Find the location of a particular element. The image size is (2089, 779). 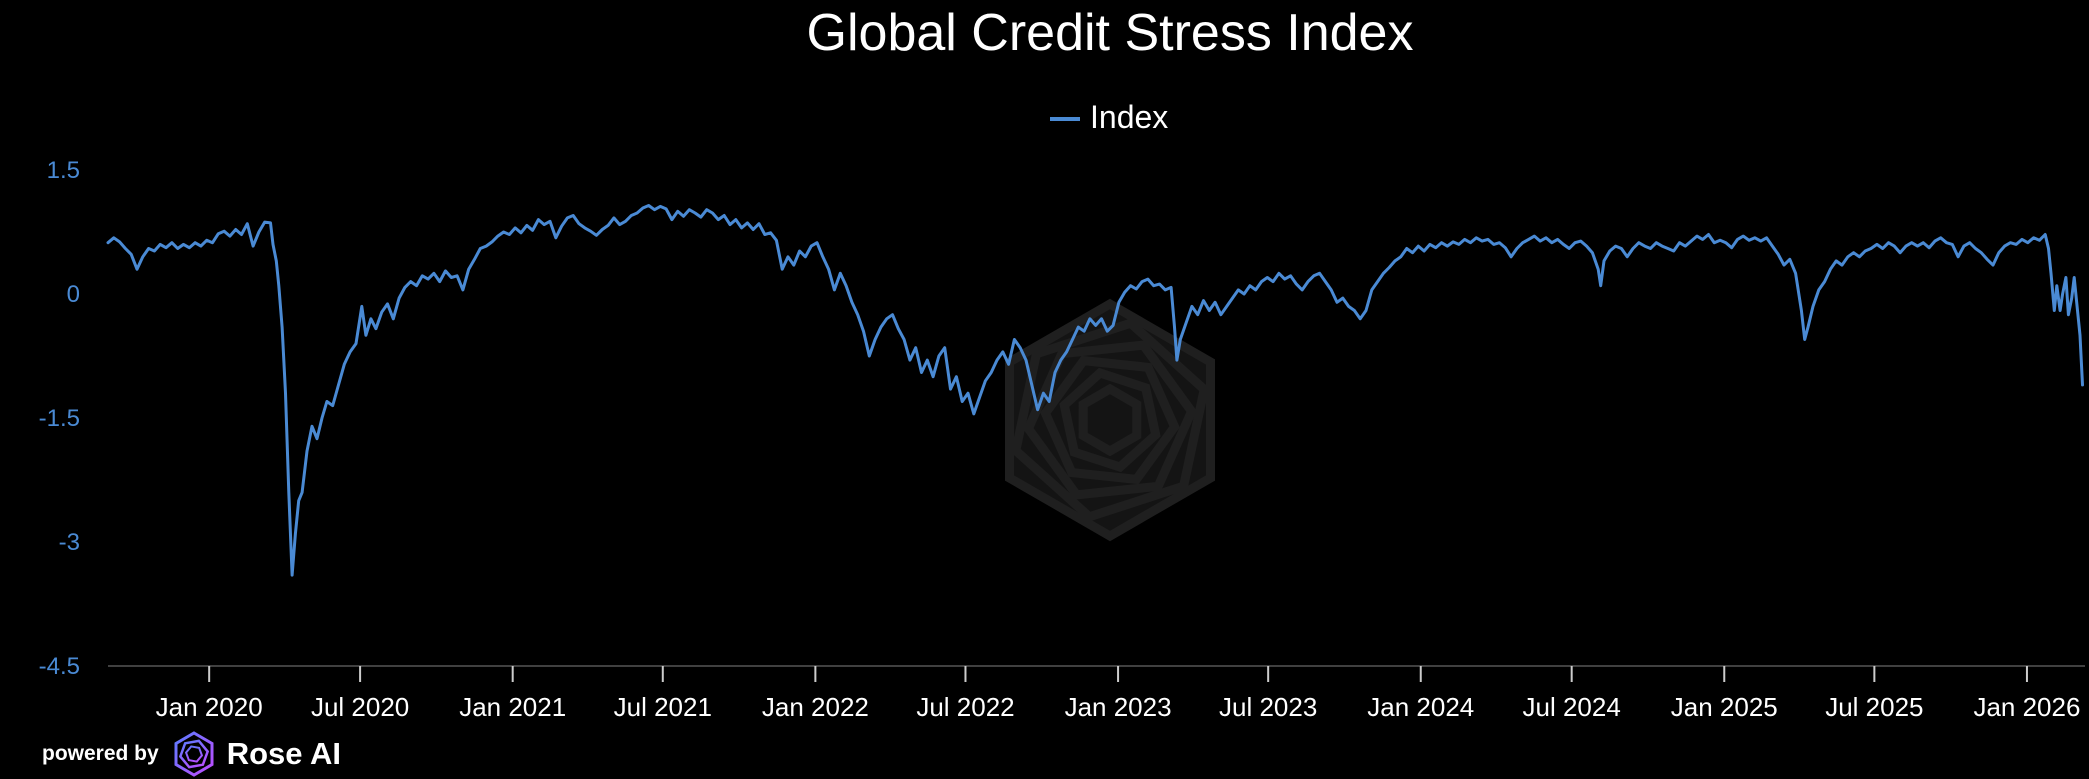

legend-label: Index is located at coordinates (1129, 117).